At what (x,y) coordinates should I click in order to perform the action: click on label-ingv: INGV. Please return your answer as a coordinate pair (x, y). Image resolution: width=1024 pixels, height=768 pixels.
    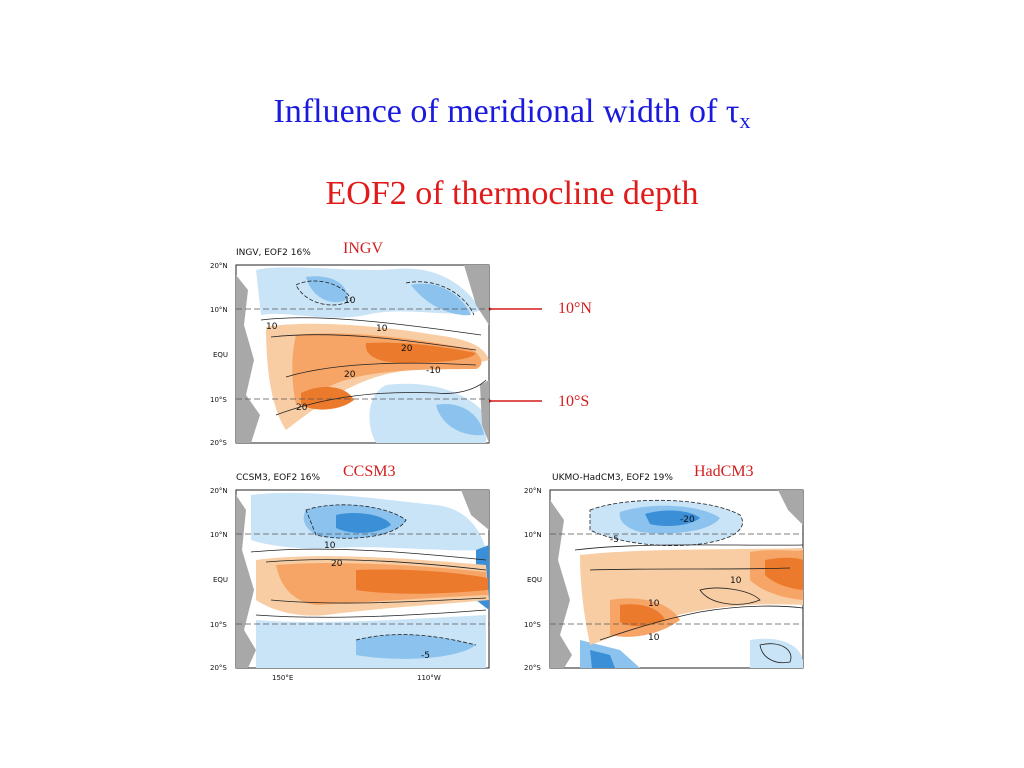
    Looking at the image, I should click on (363, 248).